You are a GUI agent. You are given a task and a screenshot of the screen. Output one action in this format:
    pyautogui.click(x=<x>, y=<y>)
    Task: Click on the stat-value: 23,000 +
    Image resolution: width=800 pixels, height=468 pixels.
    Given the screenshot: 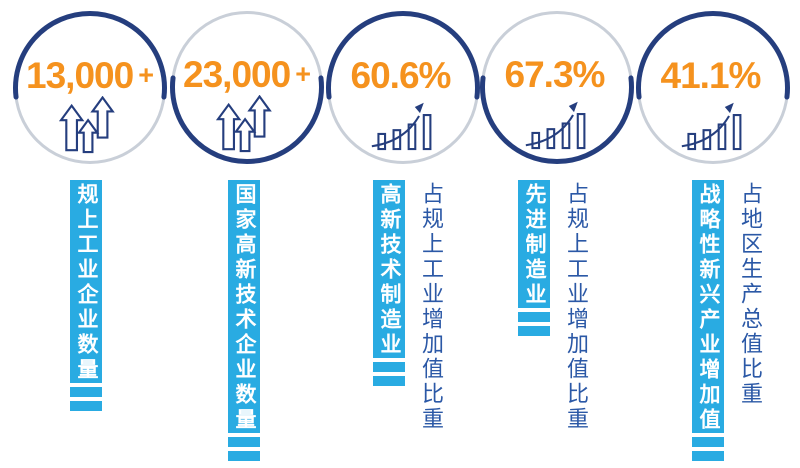 What is the action you would take?
    pyautogui.click(x=247, y=74)
    